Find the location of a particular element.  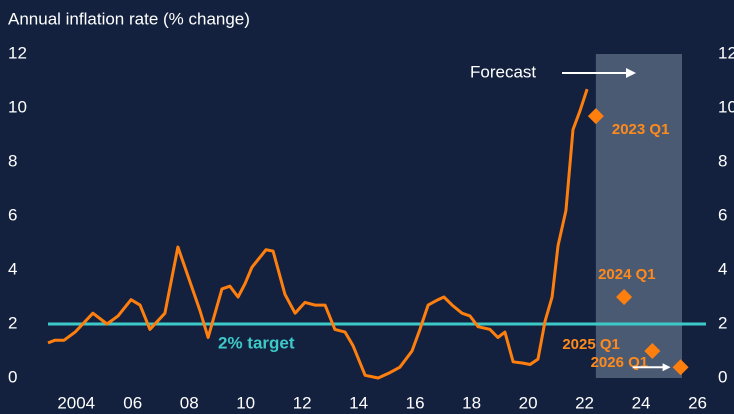

x-tick-label: 08 is located at coordinates (189, 402).